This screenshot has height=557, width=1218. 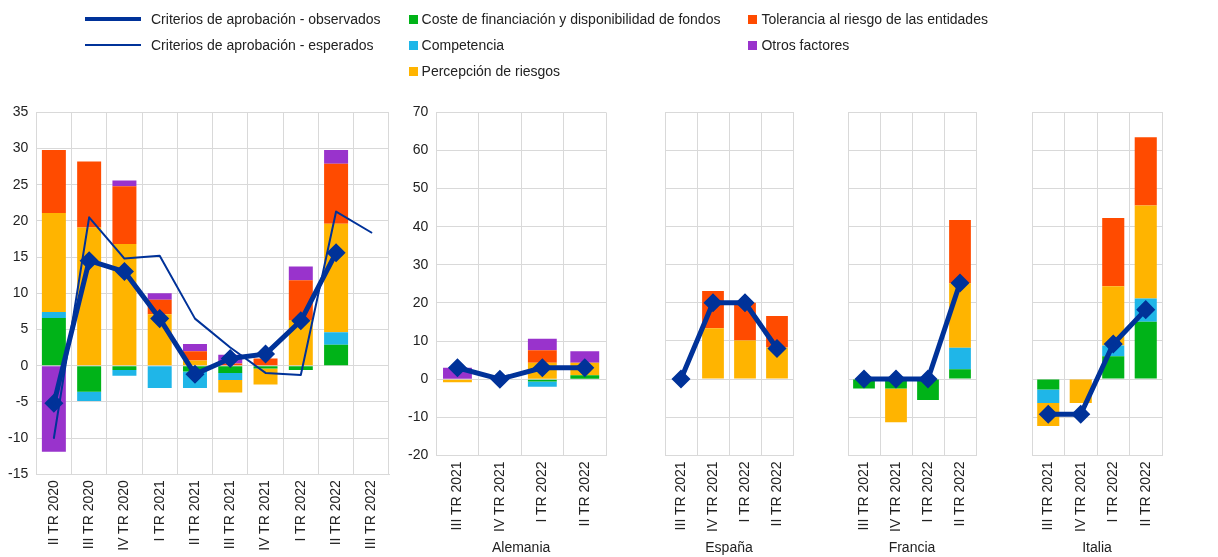 What do you see at coordinates (874, 19) in the screenshot?
I see `legend-label: Tolerancia al riesgo de las entidades` at bounding box center [874, 19].